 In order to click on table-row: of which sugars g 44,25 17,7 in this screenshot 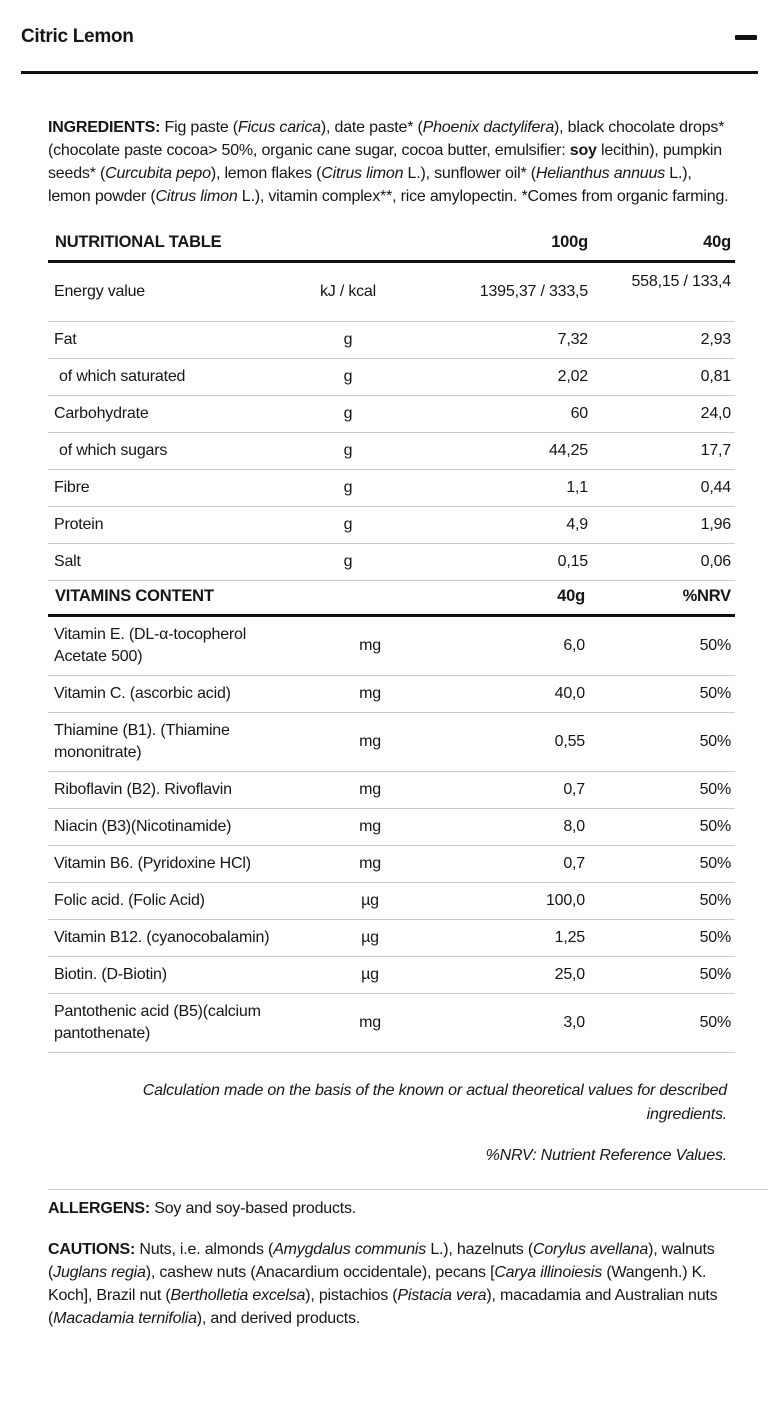, I will do `click(391, 451)`.